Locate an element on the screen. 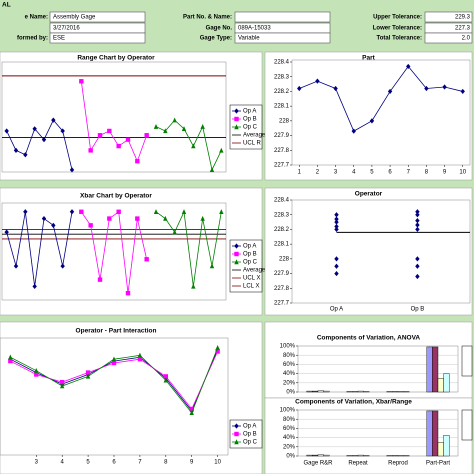 The width and height of the screenshot is (474, 474). field-label: Gage Type: is located at coordinates (216, 39).